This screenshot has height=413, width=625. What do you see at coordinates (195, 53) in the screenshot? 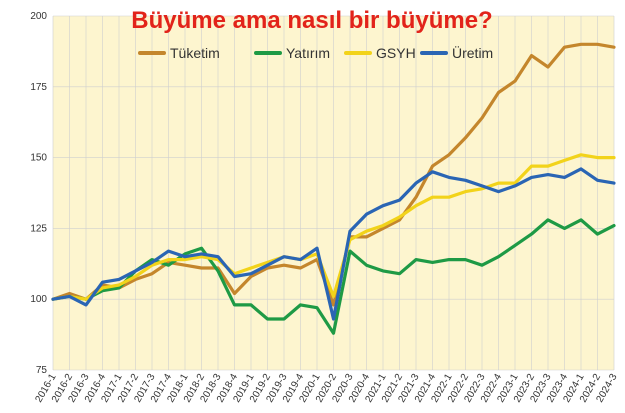
I see `legend-label: Tüketim` at bounding box center [195, 53].